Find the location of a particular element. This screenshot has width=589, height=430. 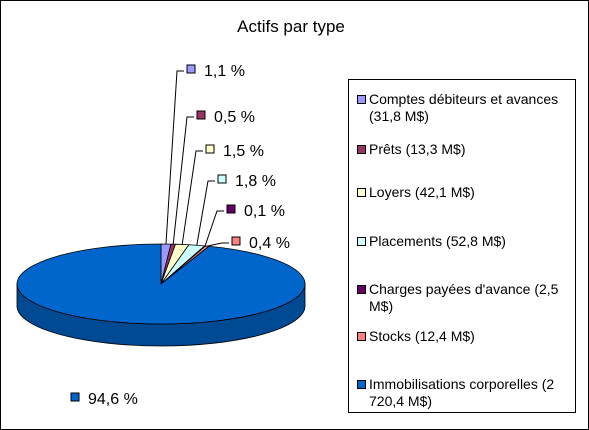

legend-item-2: Loyers (42,1 M$) is located at coordinates (464, 192).